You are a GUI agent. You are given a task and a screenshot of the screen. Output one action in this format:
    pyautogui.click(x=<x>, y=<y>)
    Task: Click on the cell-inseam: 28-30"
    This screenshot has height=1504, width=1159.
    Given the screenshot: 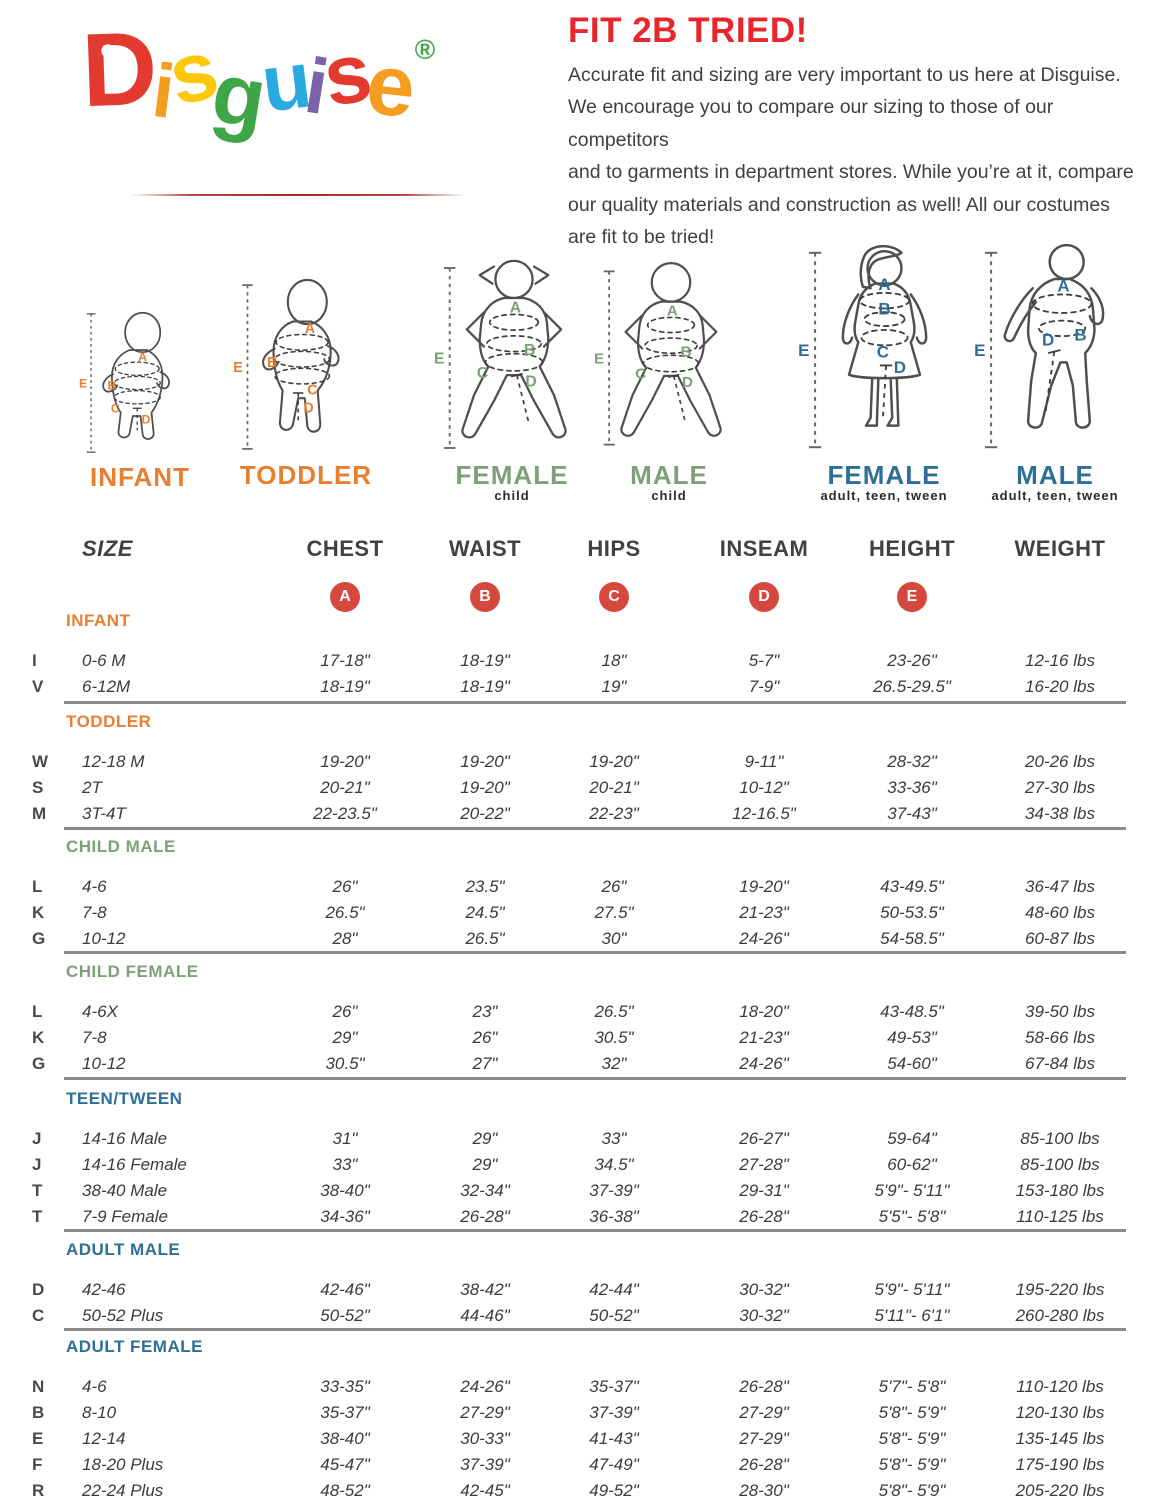 What is the action you would take?
    pyautogui.click(x=764, y=1490)
    